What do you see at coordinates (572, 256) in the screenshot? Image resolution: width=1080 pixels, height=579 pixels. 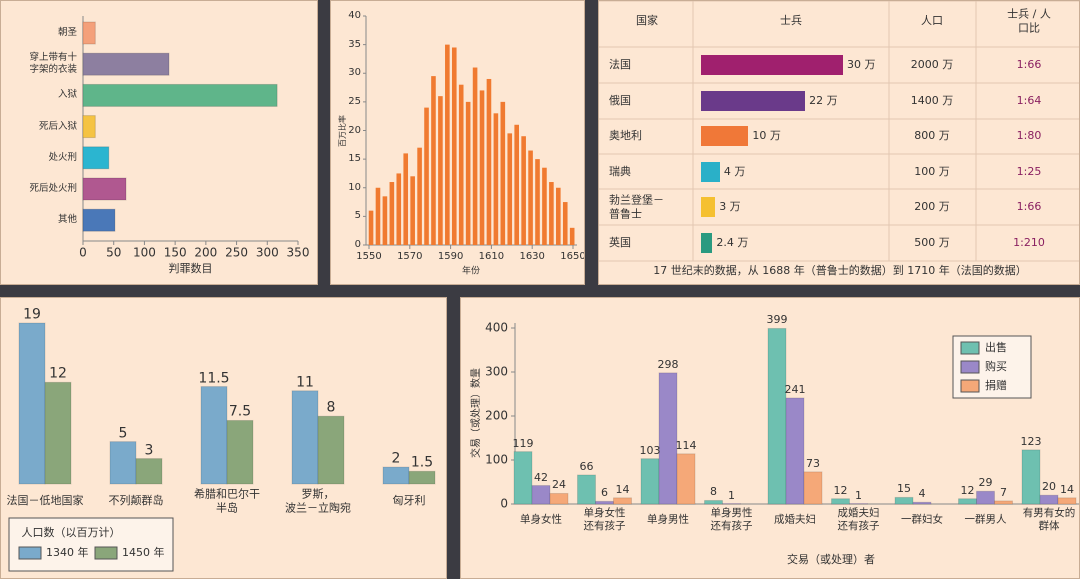 I see `x-tick-label: 1650` at bounding box center [572, 256].